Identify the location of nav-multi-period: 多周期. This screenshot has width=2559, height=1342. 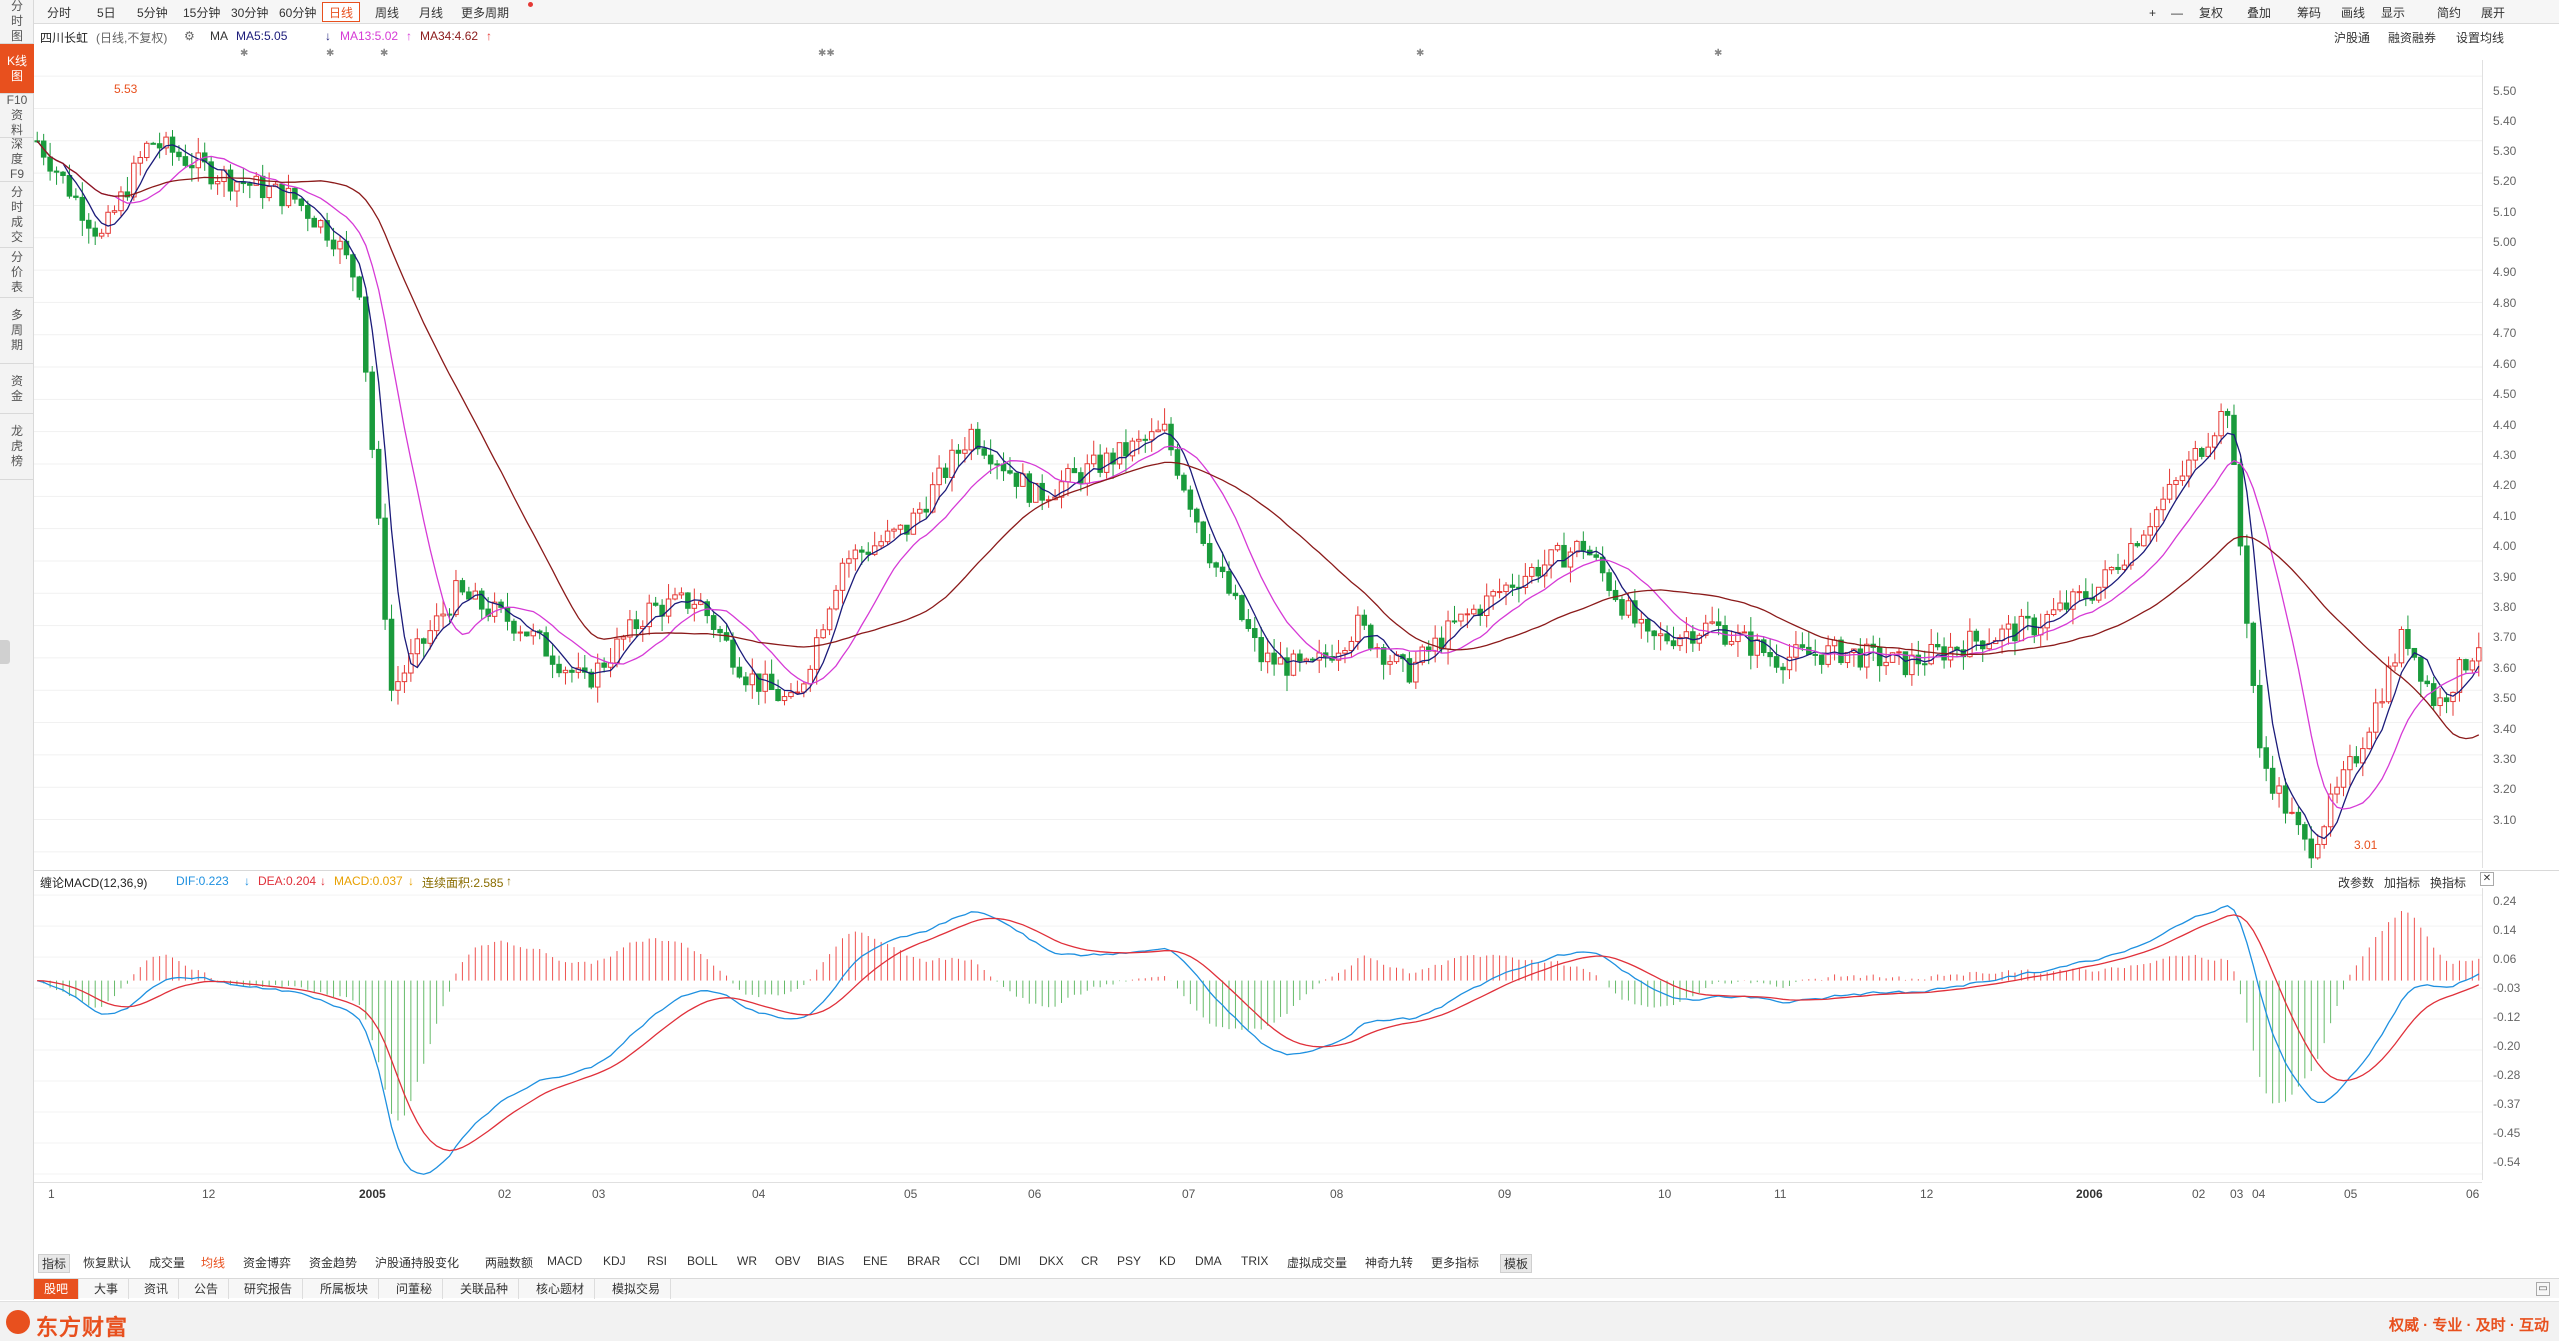
(17, 331).